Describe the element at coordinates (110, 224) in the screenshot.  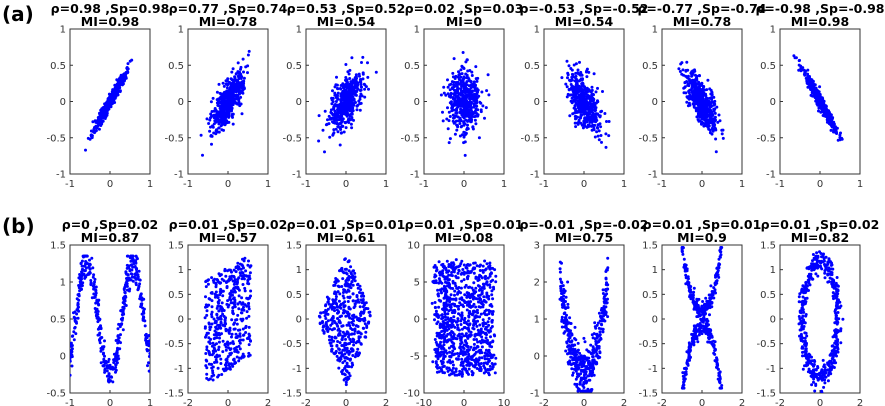
I see `panel-title-line1: ρ=0 ,Sp=0.02` at that location.